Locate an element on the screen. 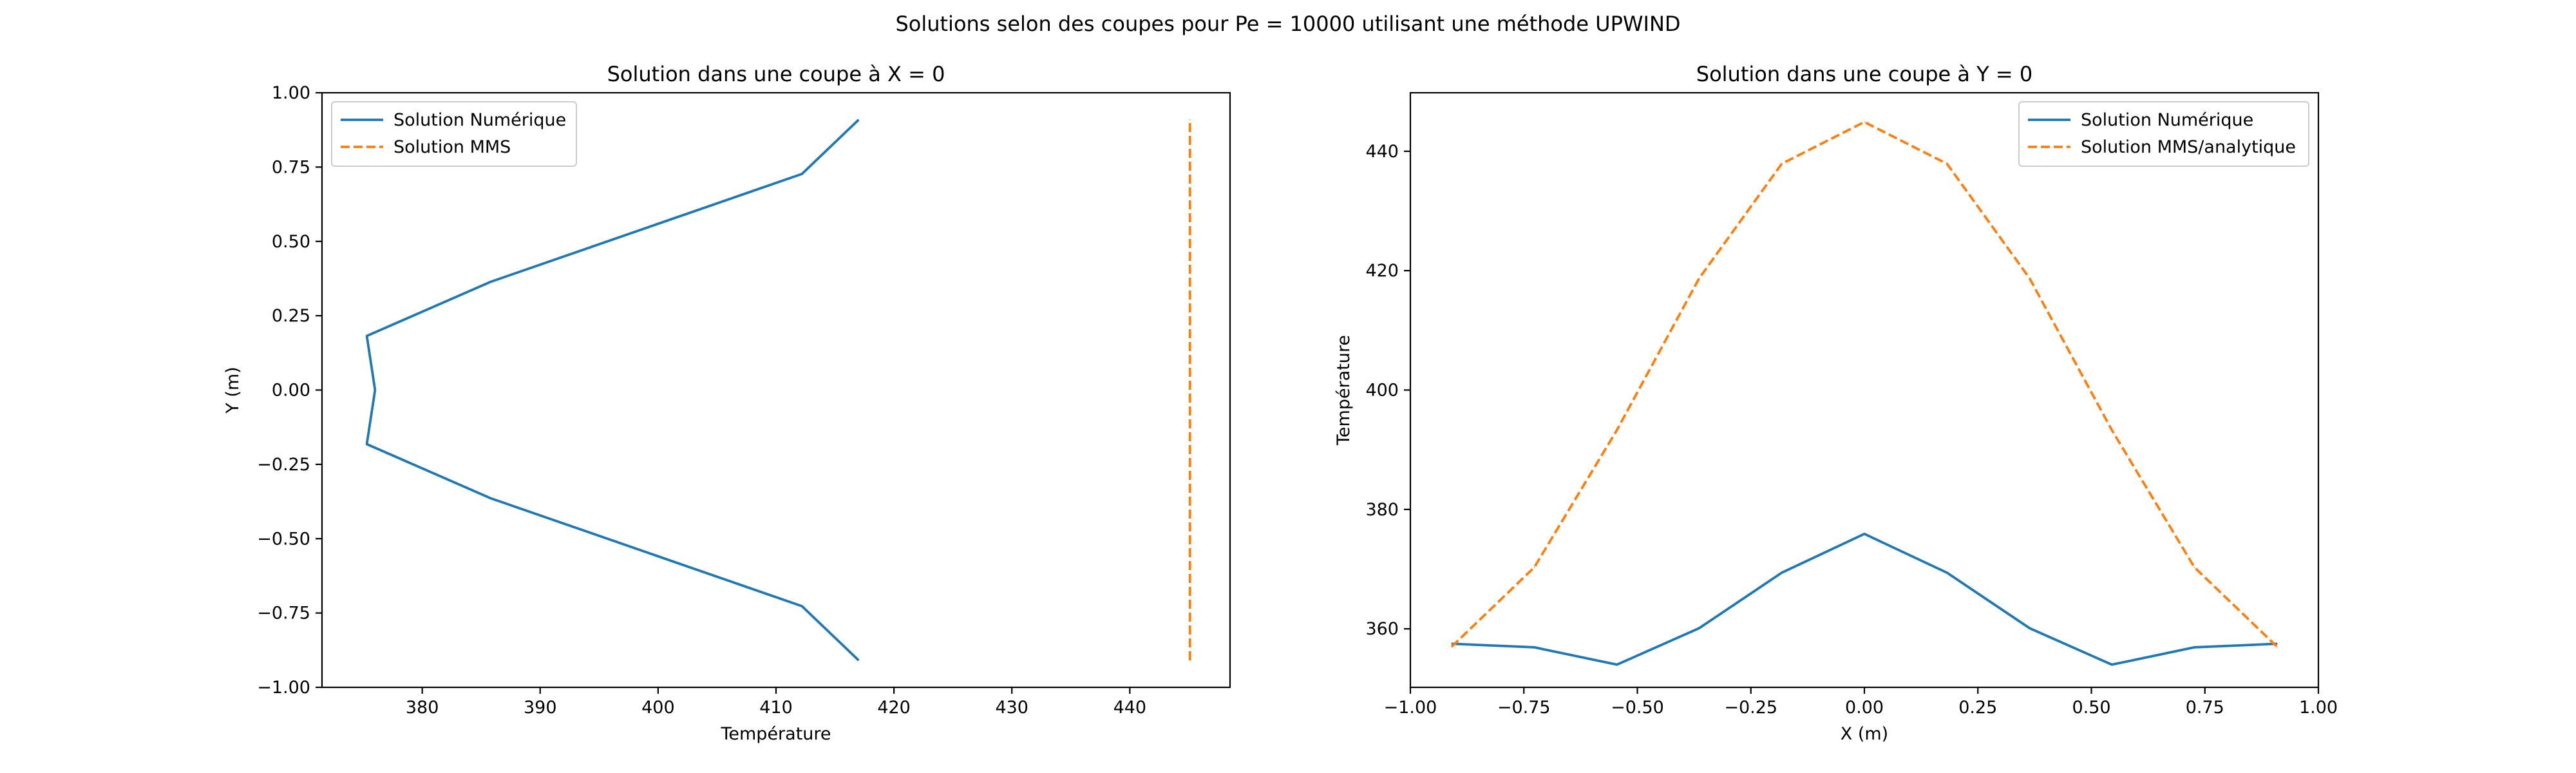  x-tick-label: 0.50 is located at coordinates (2091, 708).